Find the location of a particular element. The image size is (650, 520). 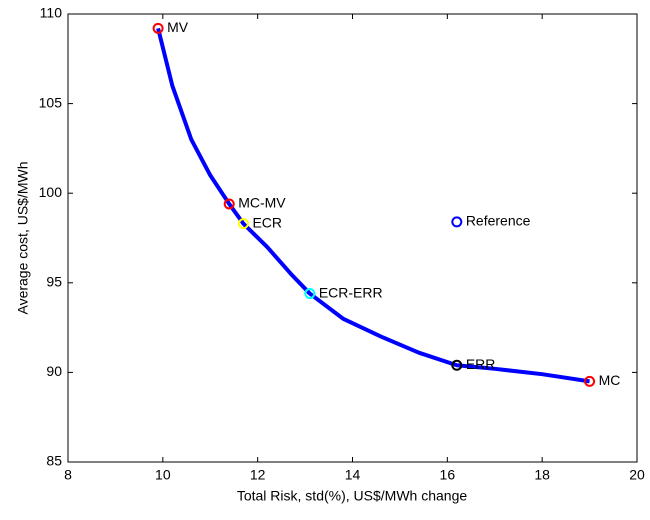

x-tick-label: 20 is located at coordinates (637, 475).